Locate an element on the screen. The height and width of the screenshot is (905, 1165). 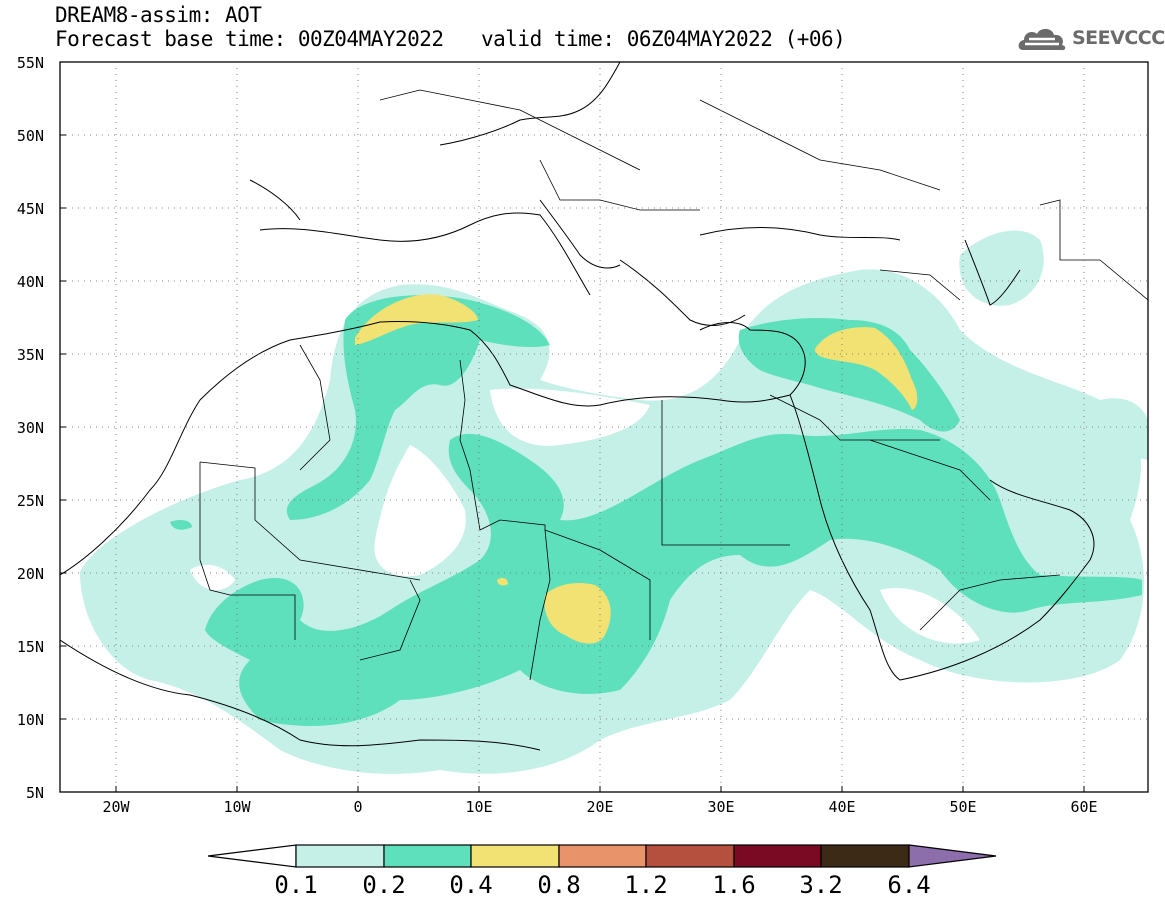
lon-label: 30E is located at coordinates (720, 807).